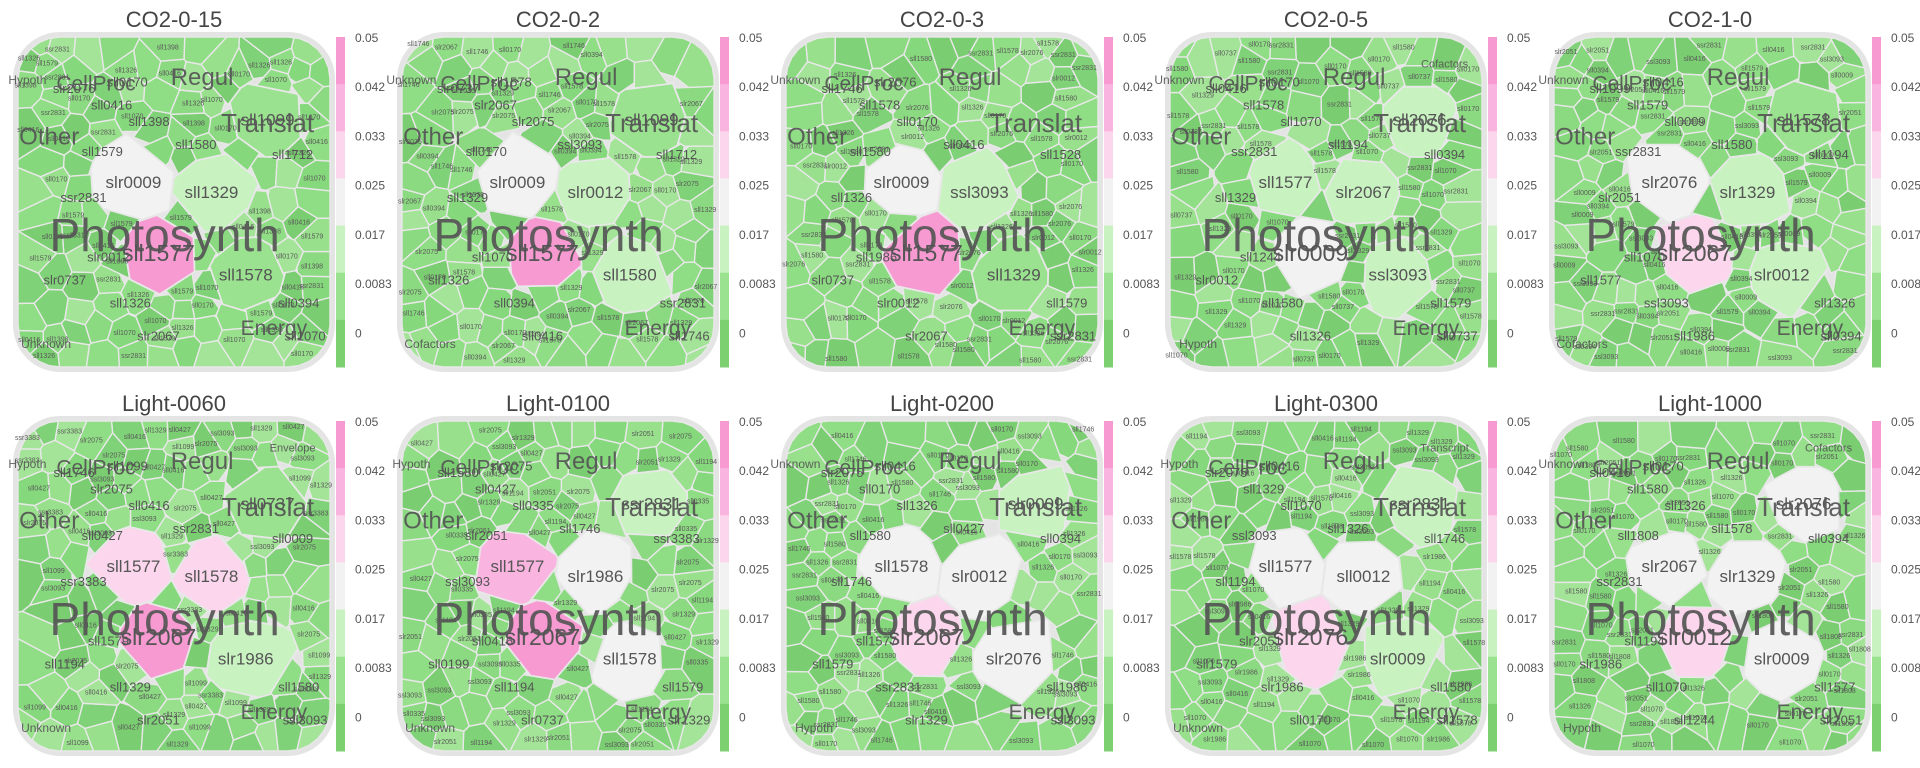 The height and width of the screenshot is (768, 1920). What do you see at coordinates (27, 80) in the screenshot?
I see `category-label: Hypoth` at bounding box center [27, 80].